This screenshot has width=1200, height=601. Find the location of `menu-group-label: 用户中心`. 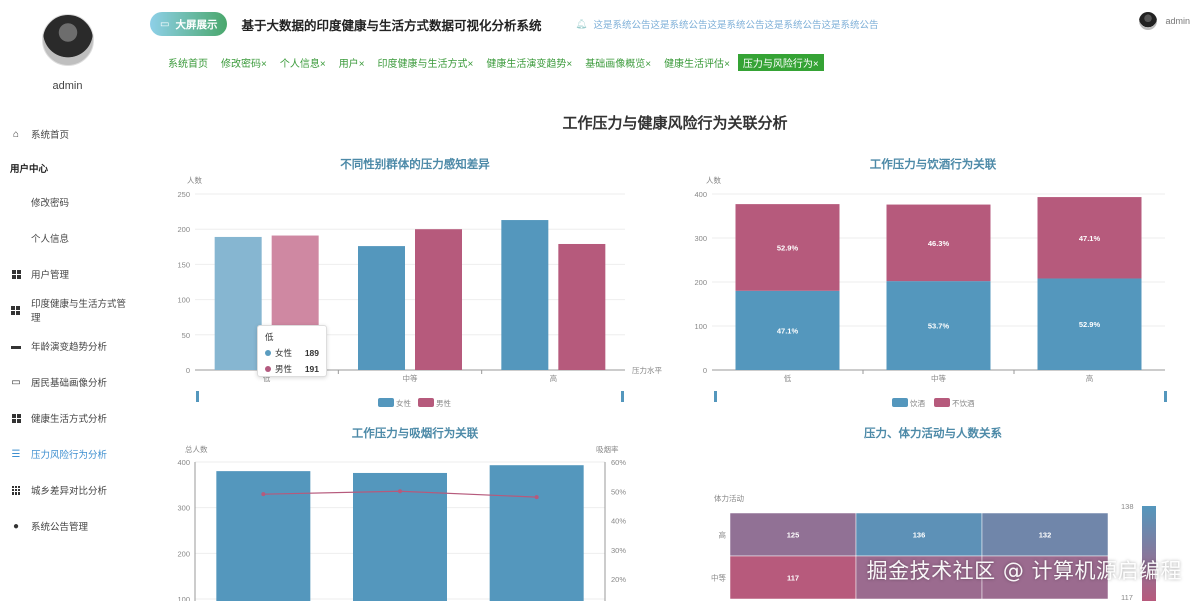

menu-group-label: 用户中心 is located at coordinates (29, 169).